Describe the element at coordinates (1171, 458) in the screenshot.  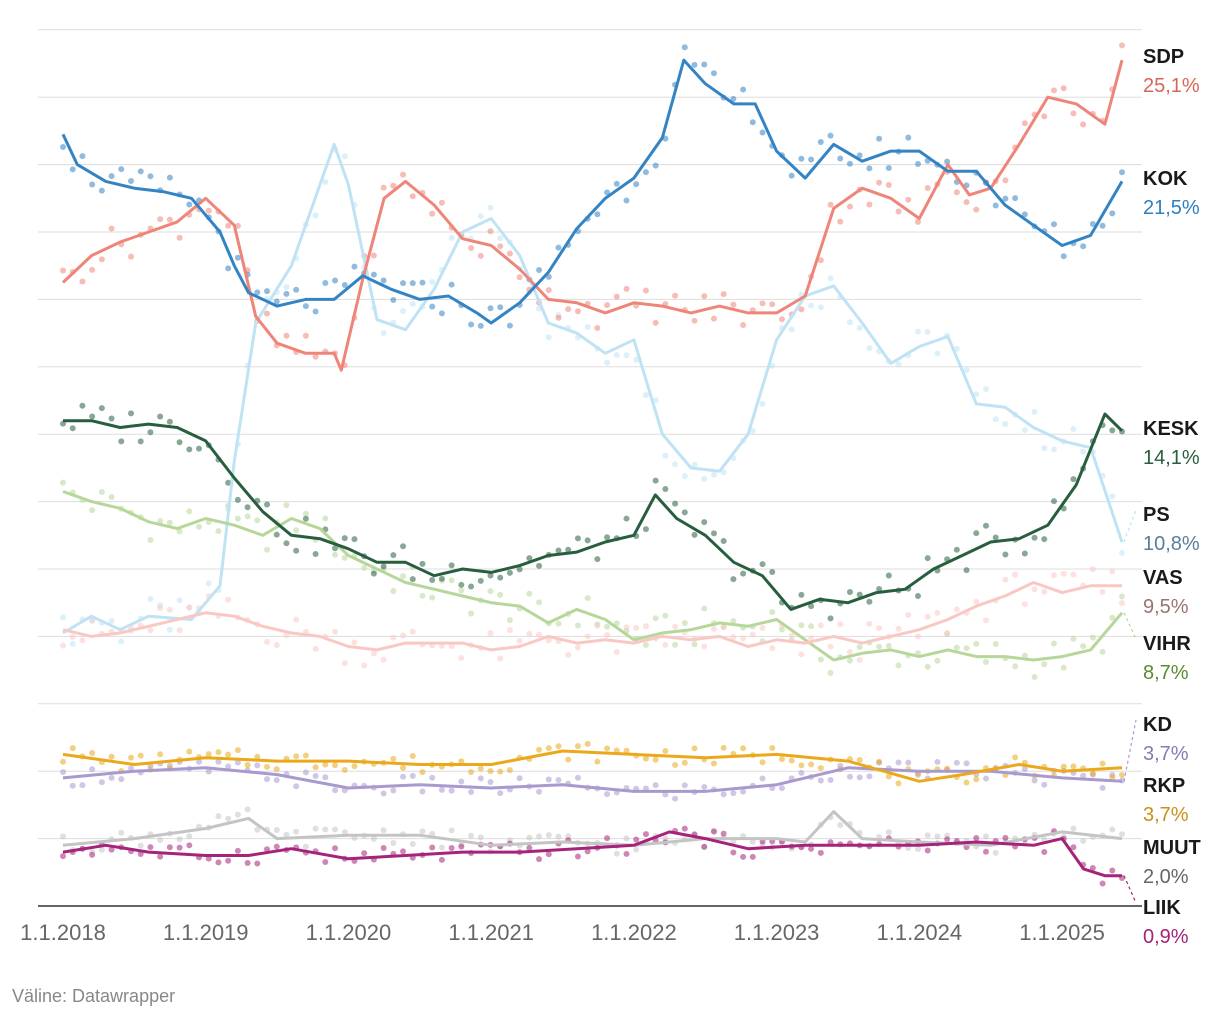
I see `kesk-label-value: 14,1%` at that location.